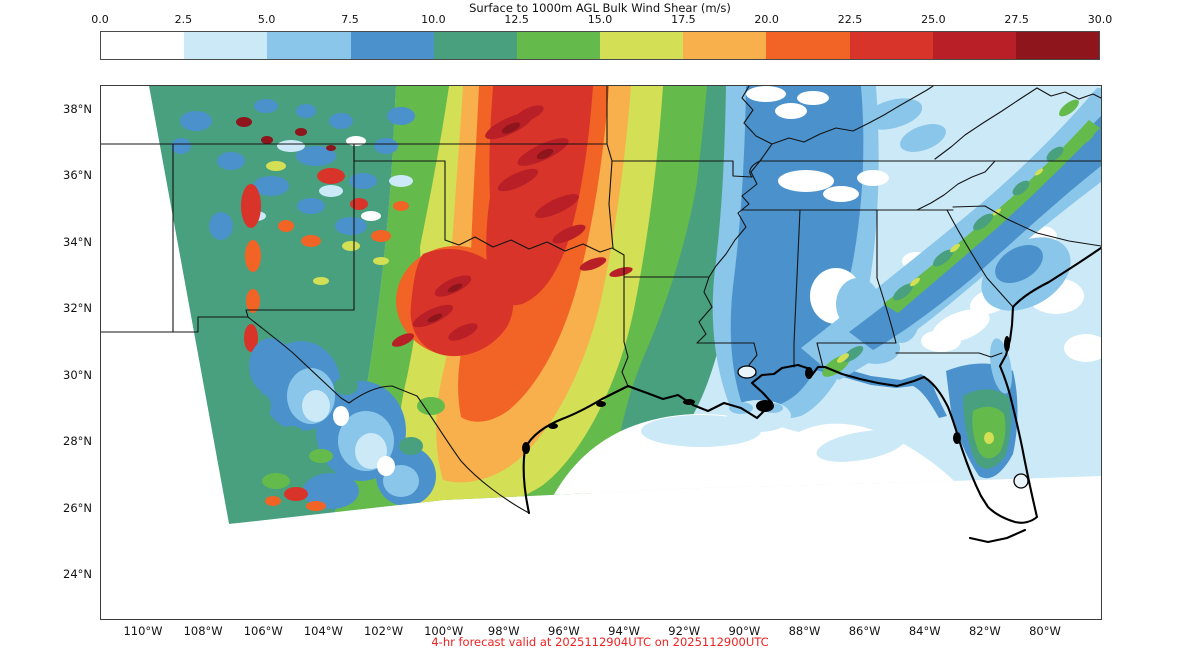  Describe the element at coordinates (564, 631) in the screenshot. I see `x-tick-label: 96°W` at that location.